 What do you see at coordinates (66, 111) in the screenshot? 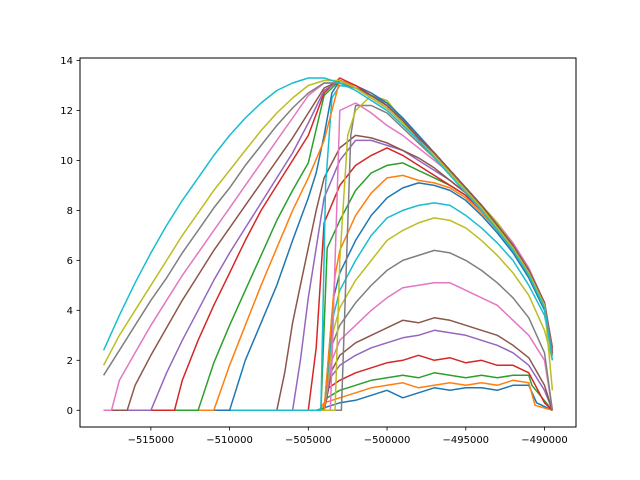
I see `y-tick-label: 12` at bounding box center [66, 111].